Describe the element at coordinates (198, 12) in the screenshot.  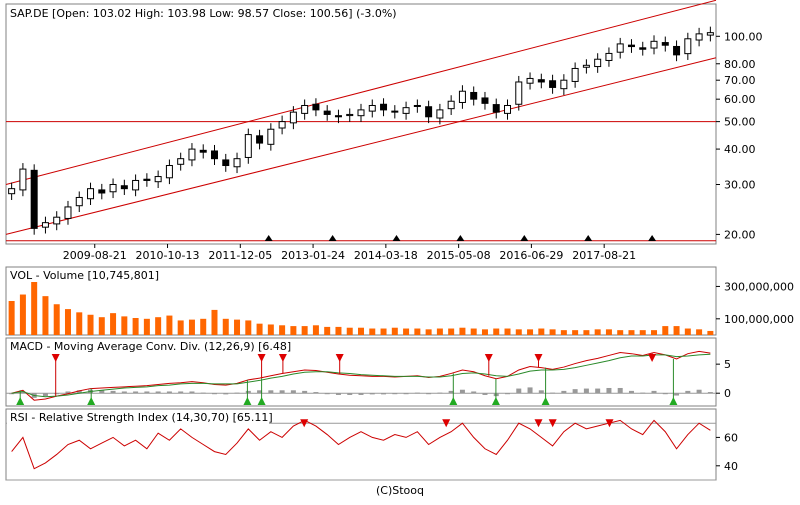
I see `price-title-bg` at that location.